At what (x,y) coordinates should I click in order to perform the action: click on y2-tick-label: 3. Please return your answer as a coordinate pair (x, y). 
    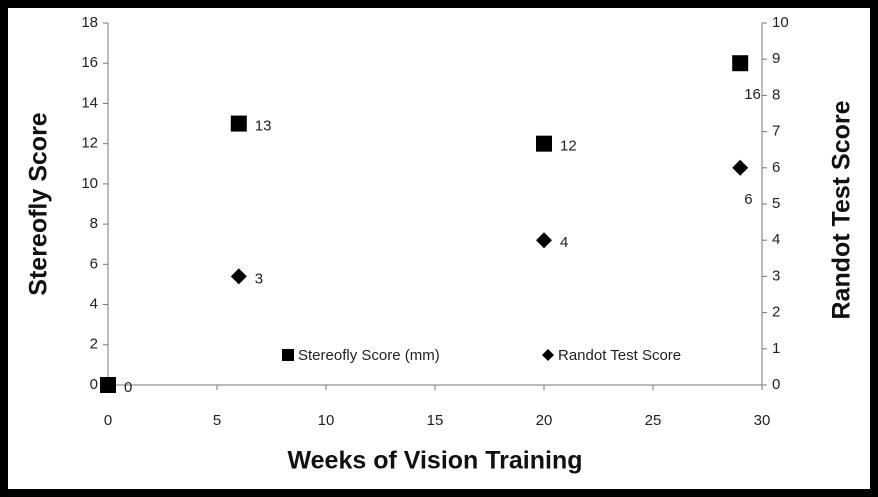
    Looking at the image, I should click on (776, 275).